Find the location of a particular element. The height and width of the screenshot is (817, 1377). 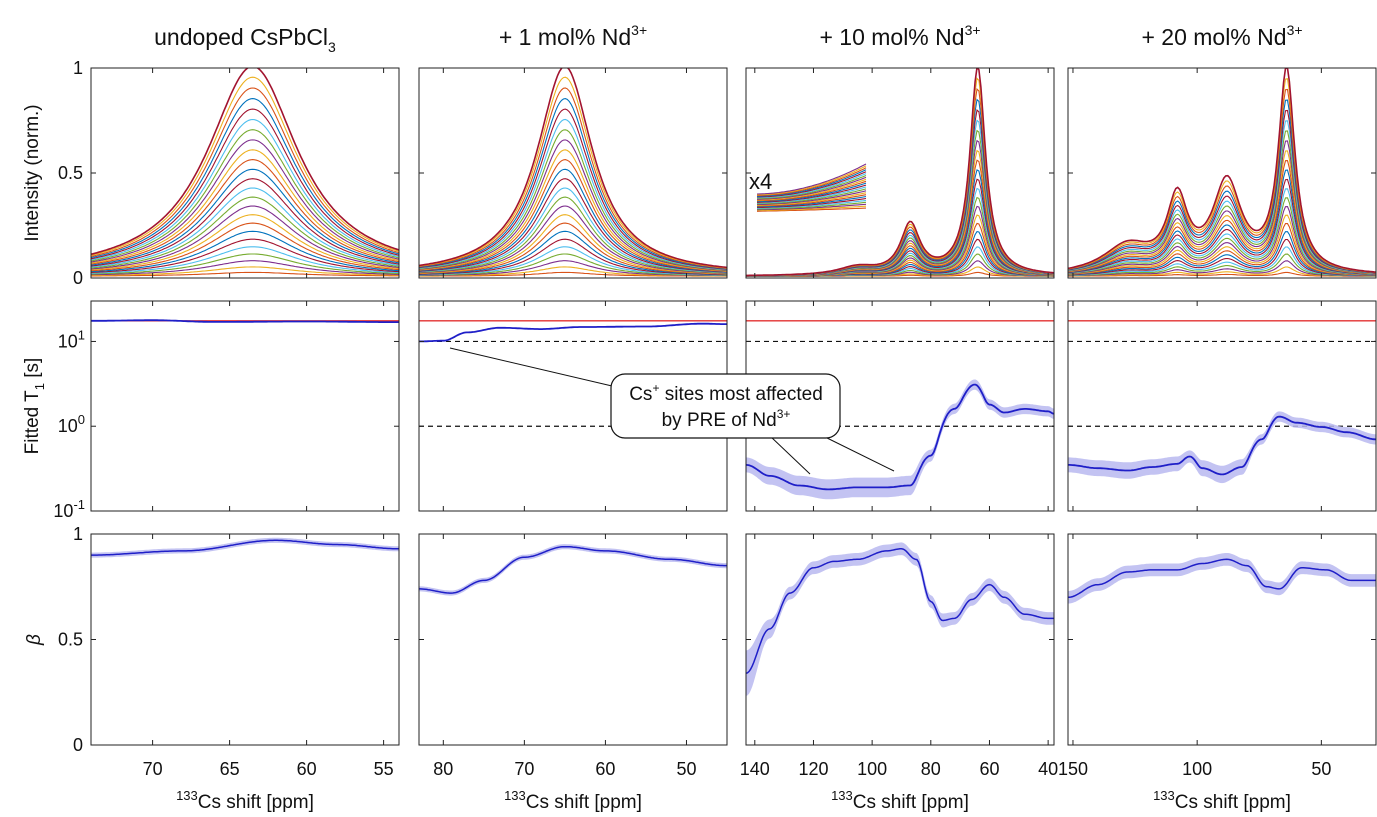

y-axis-label: β is located at coordinates (34, 640).